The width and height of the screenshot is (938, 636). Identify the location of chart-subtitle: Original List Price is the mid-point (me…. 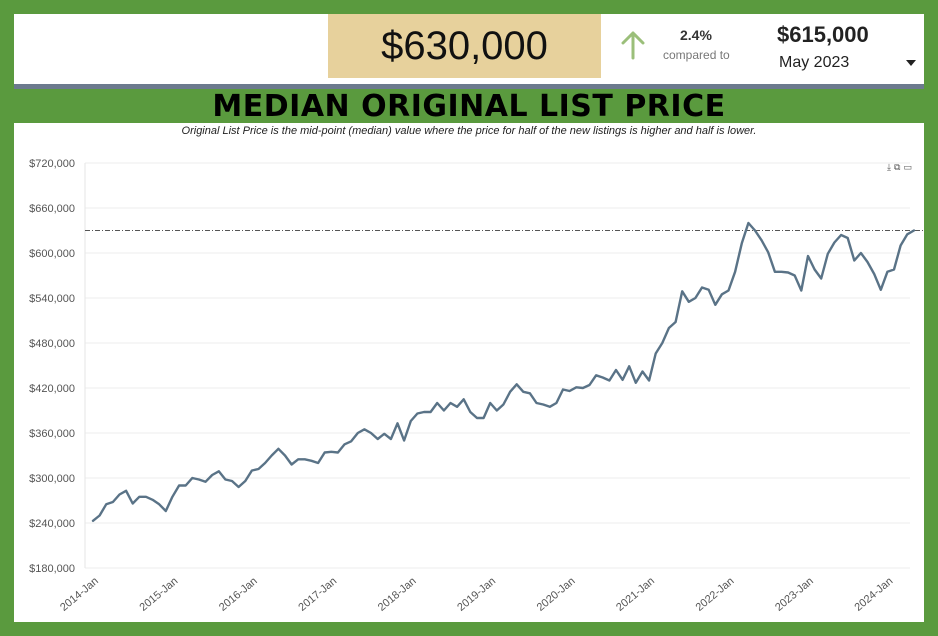
(469, 131).